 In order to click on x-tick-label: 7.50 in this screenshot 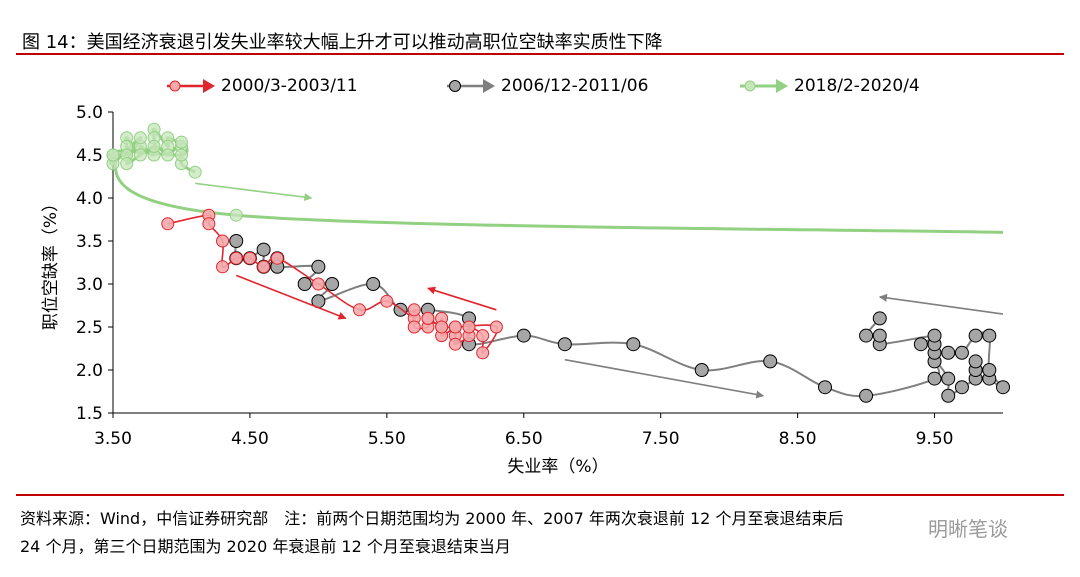, I will do `click(661, 439)`.